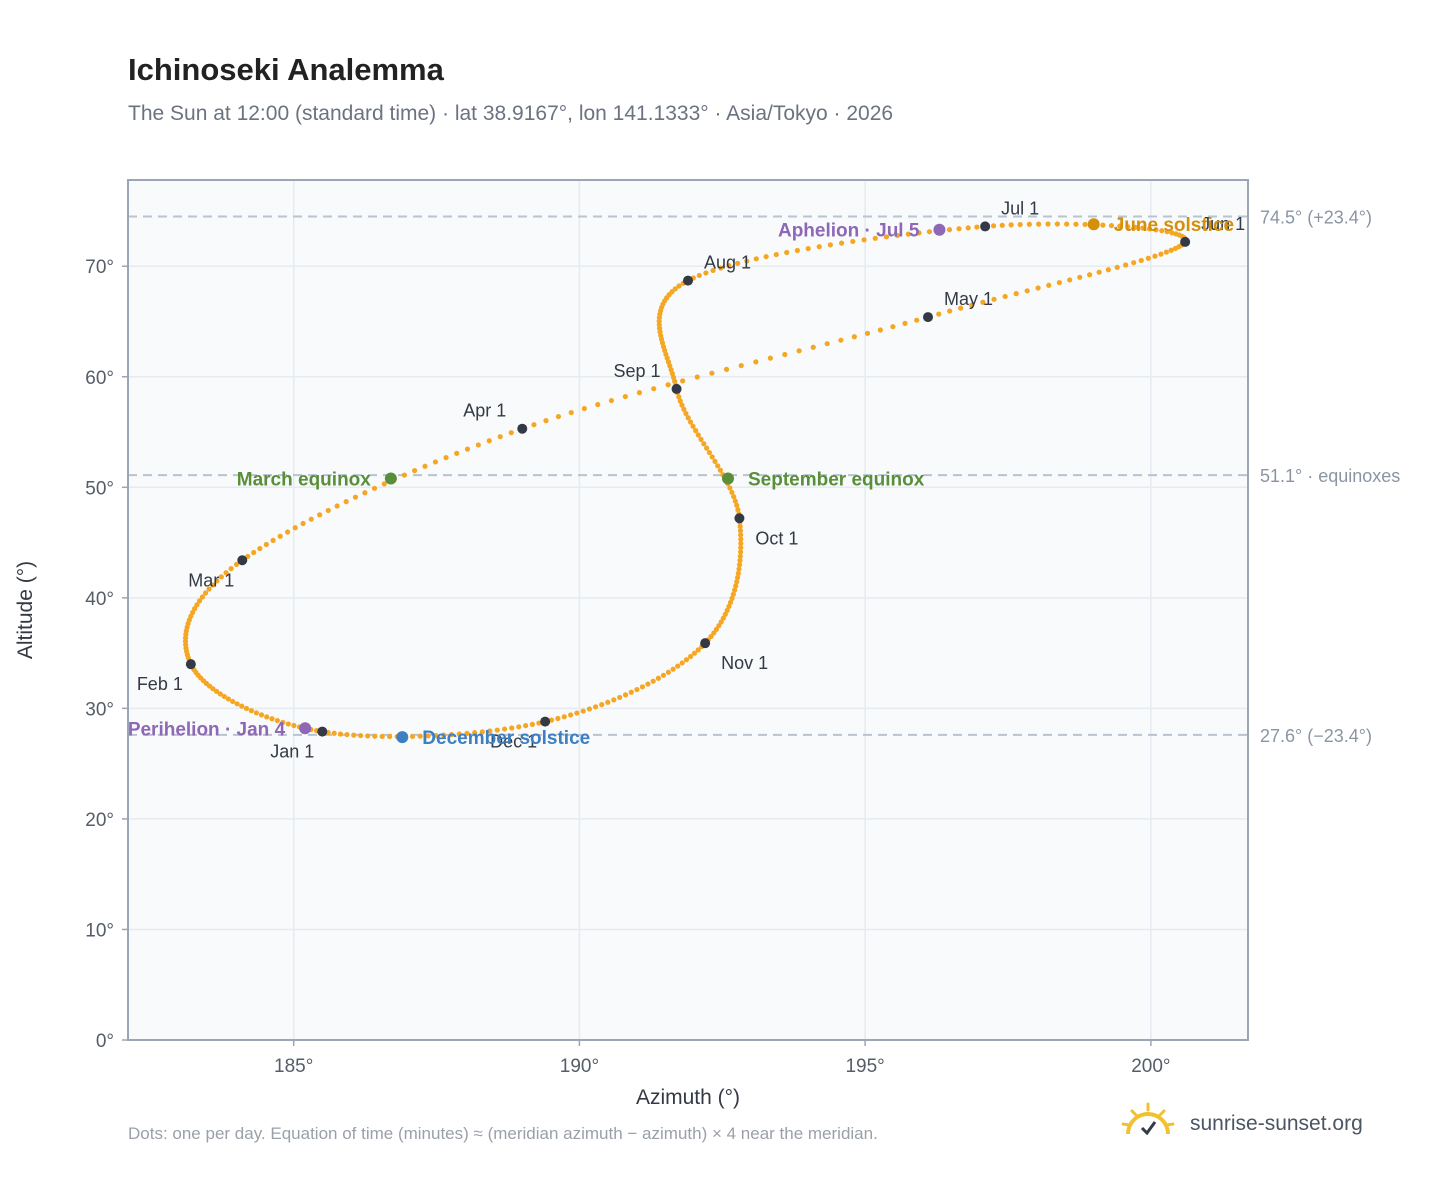  Describe the element at coordinates (160, 684) in the screenshot. I see `month-label: Feb 1` at that location.